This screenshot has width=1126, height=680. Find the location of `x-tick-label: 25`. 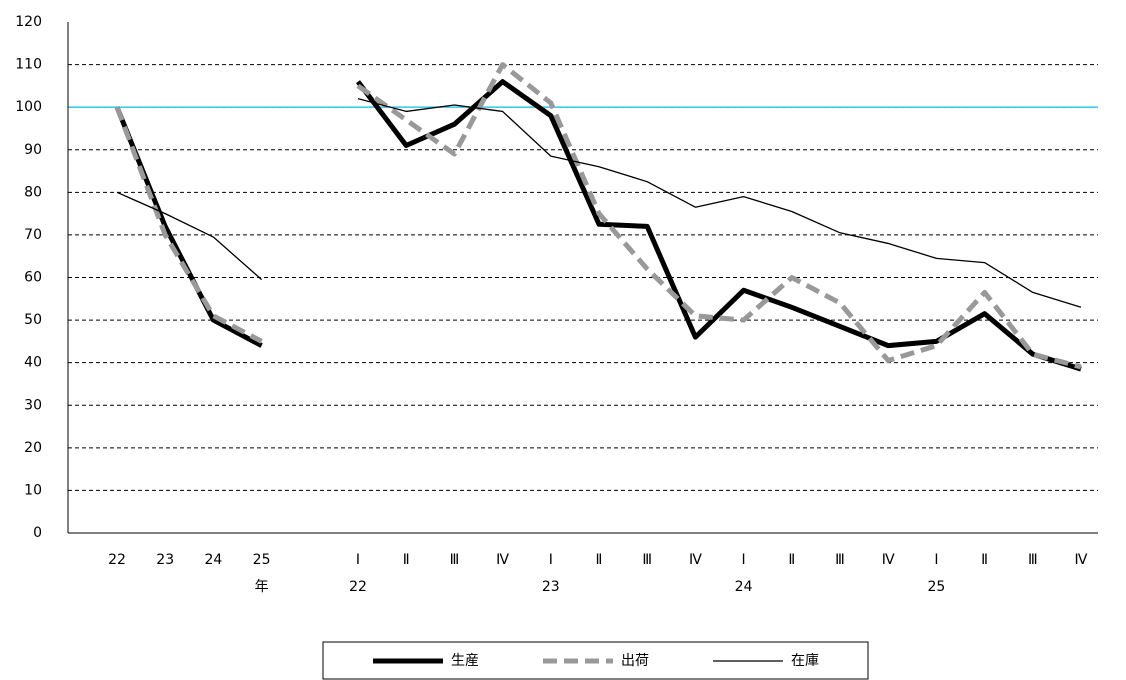

x-tick-label: 25 is located at coordinates (262, 560).